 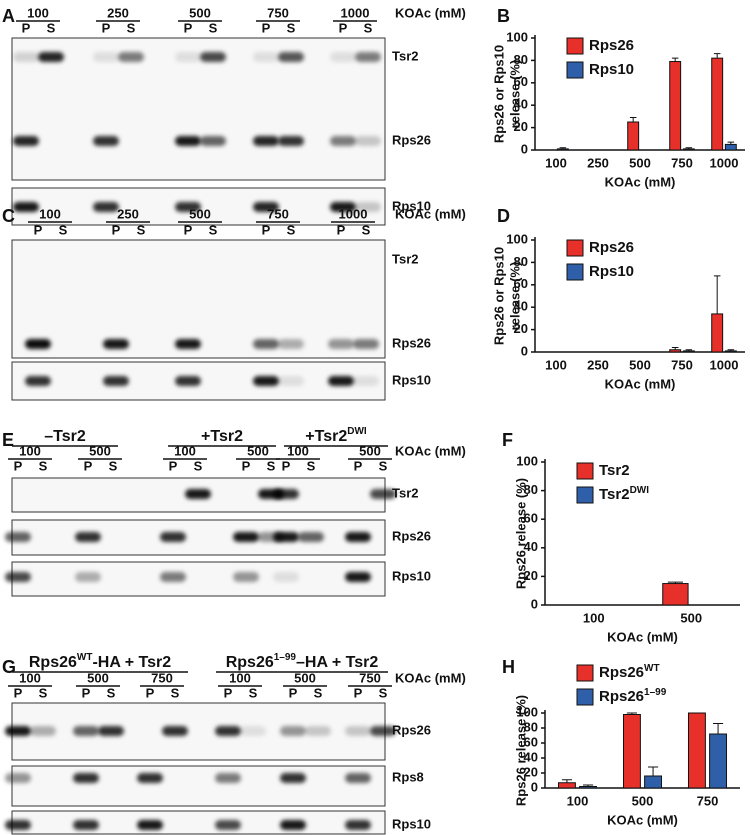 What do you see at coordinates (521, 104) in the screenshot?
I see `y-tick-label: 40` at bounding box center [521, 104].